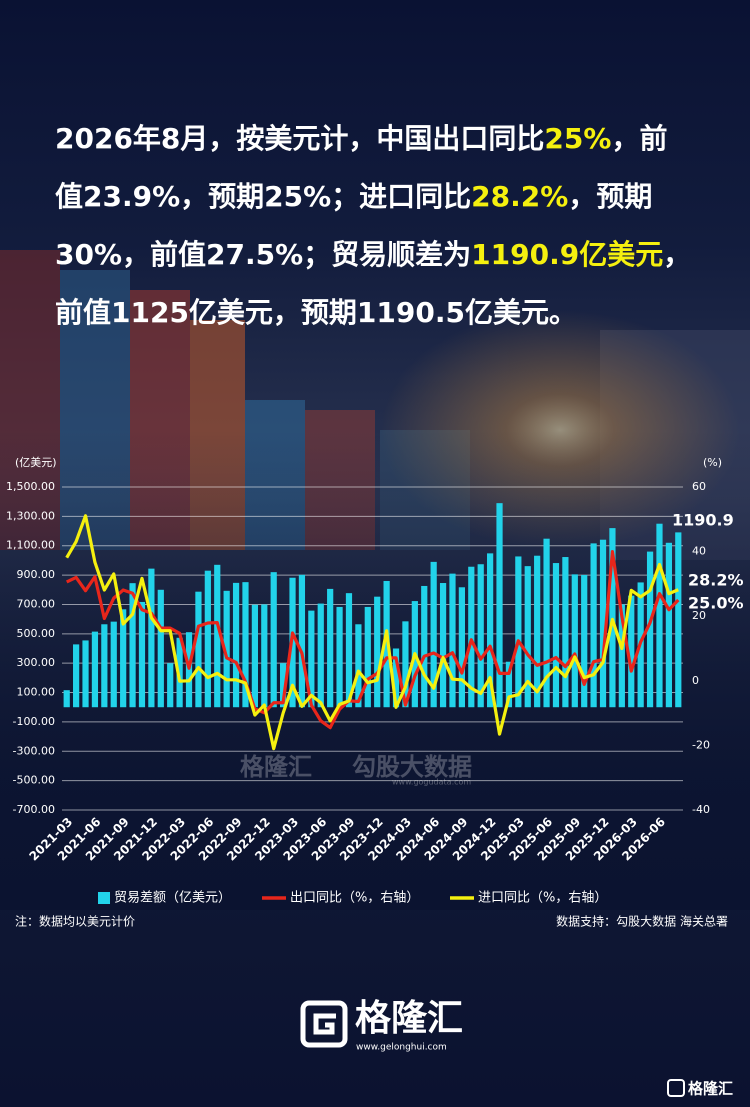 The height and width of the screenshot is (1107, 750). Describe the element at coordinates (716, 580) in the screenshot. I see `data-label: 28.2%` at that location.